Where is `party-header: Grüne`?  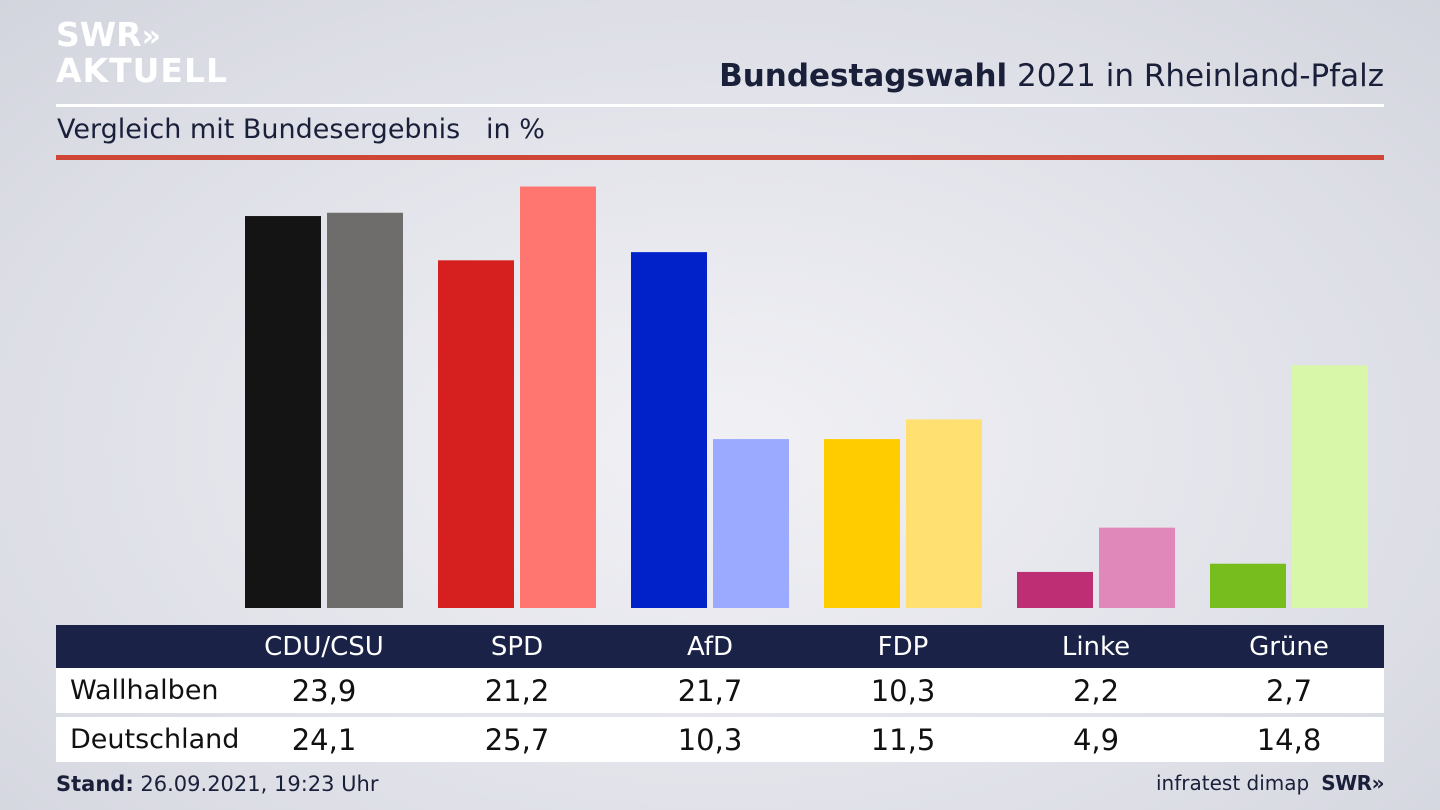
party-header: Grüne is located at coordinates (1289, 646).